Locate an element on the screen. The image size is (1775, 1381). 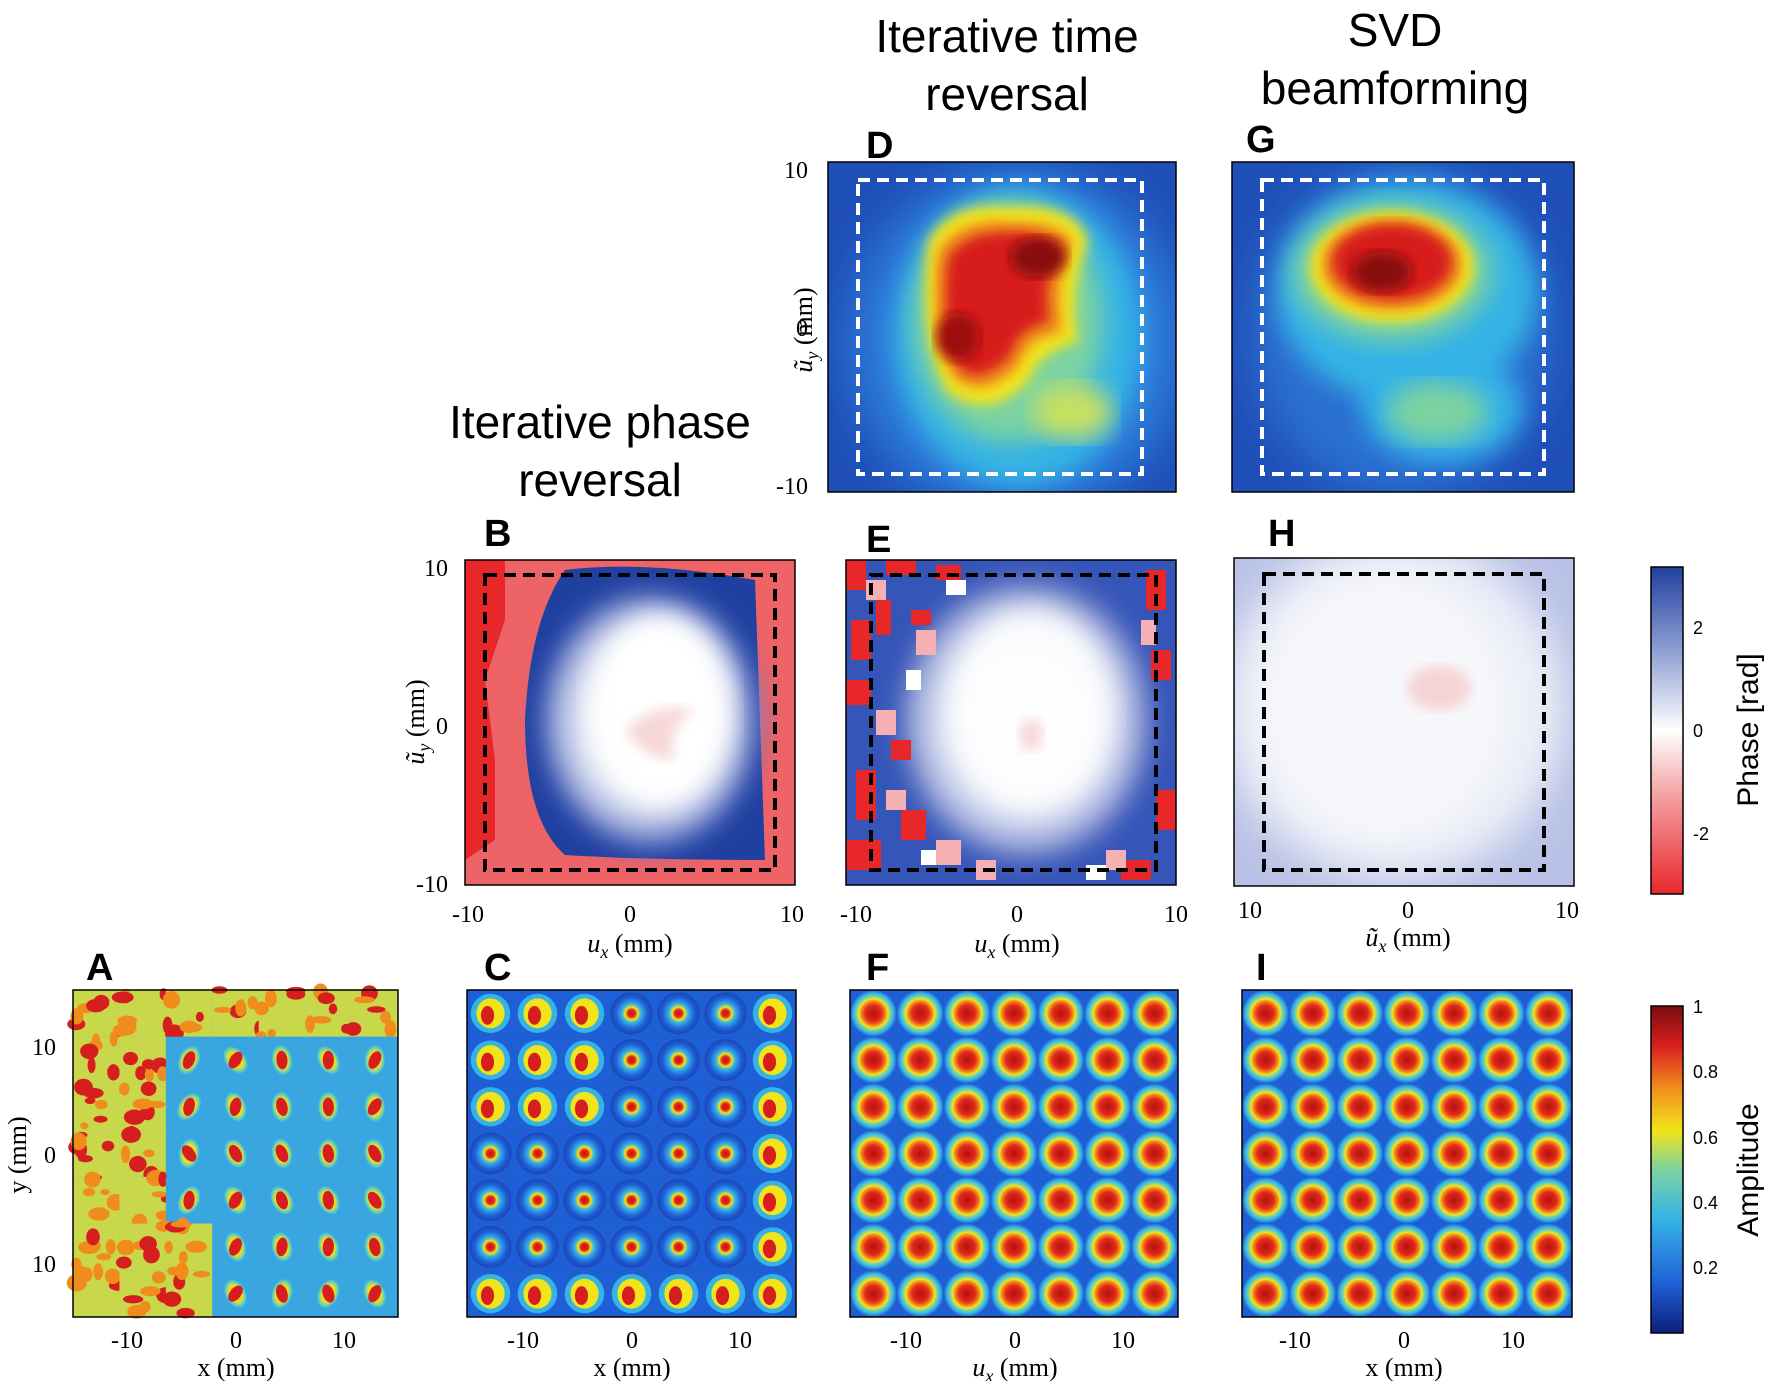
svg-text: -2 is located at coordinates (1701, 834).